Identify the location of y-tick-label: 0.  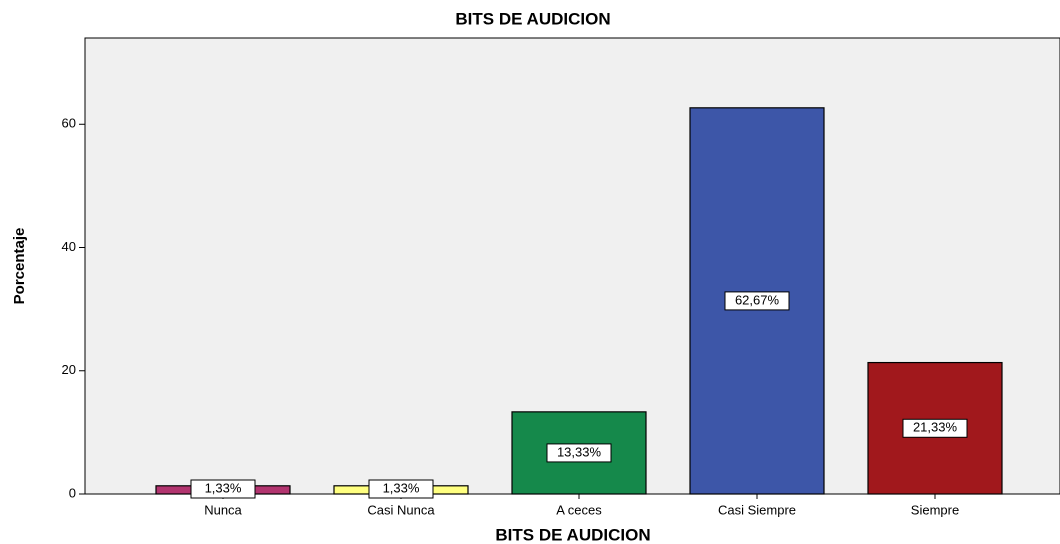
(72, 492).